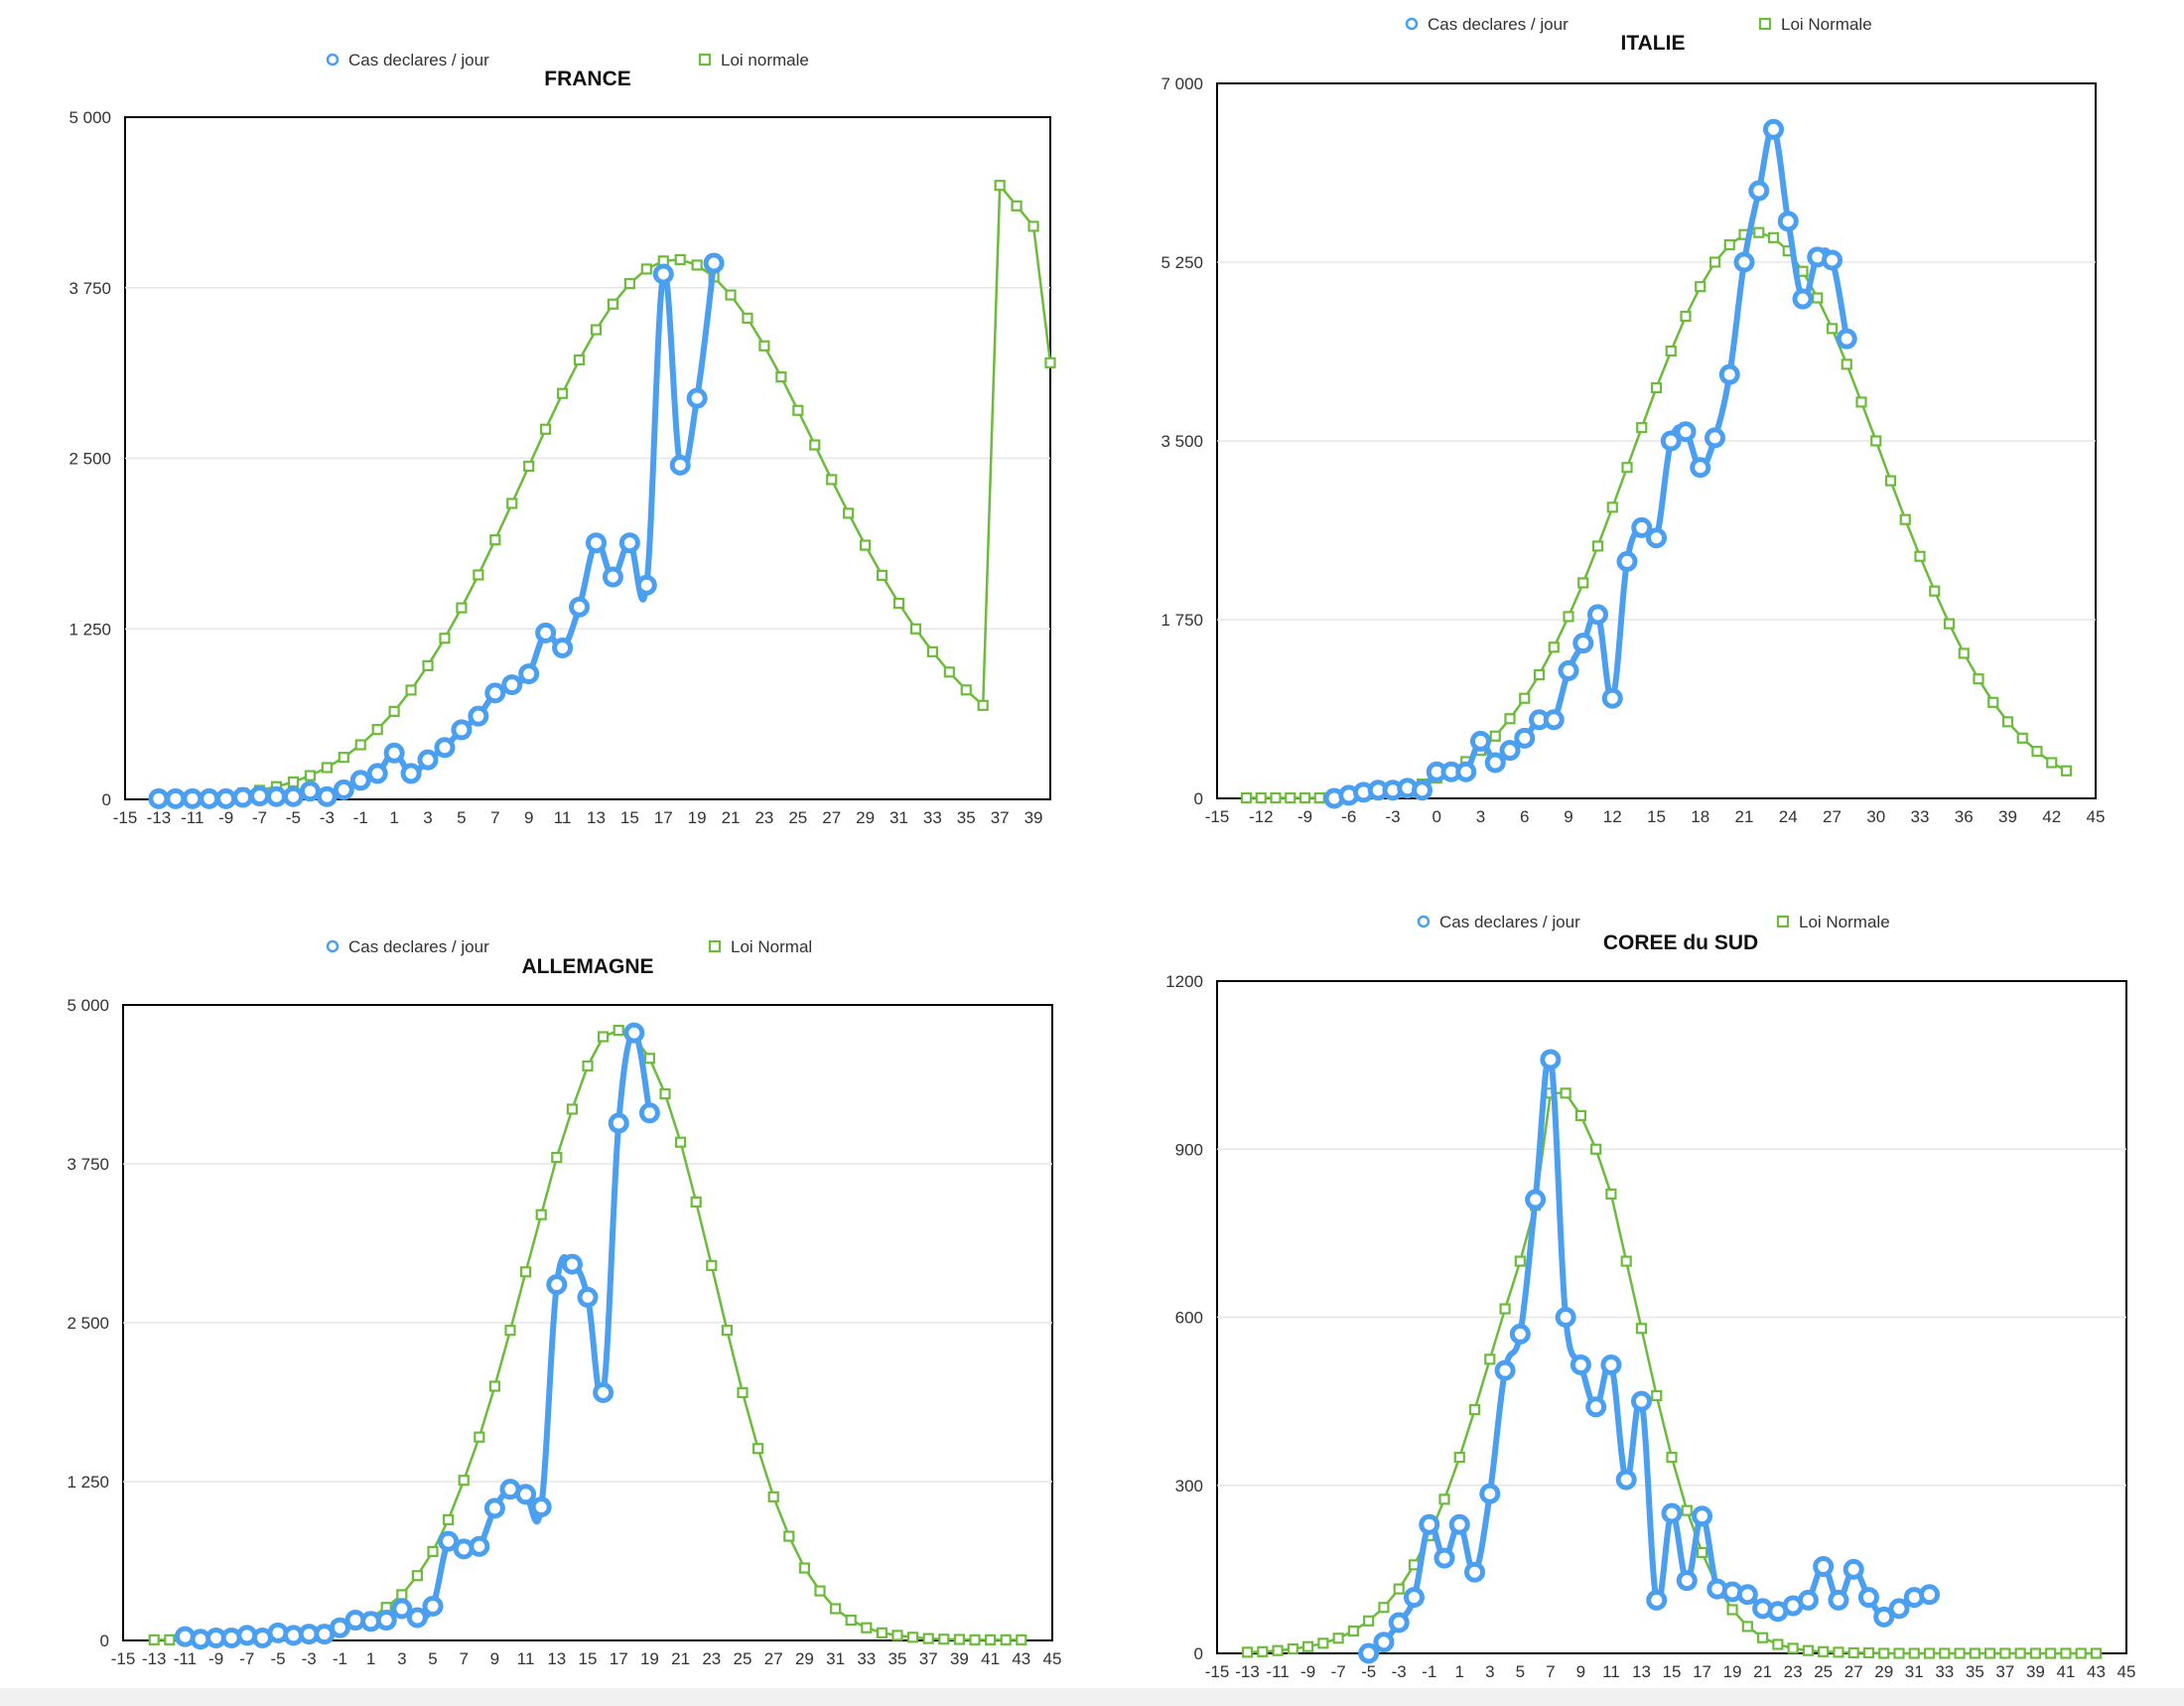 The image size is (2184, 1706). Describe the element at coordinates (1762, 1672) in the screenshot. I see `x-tick-label: 21` at that location.